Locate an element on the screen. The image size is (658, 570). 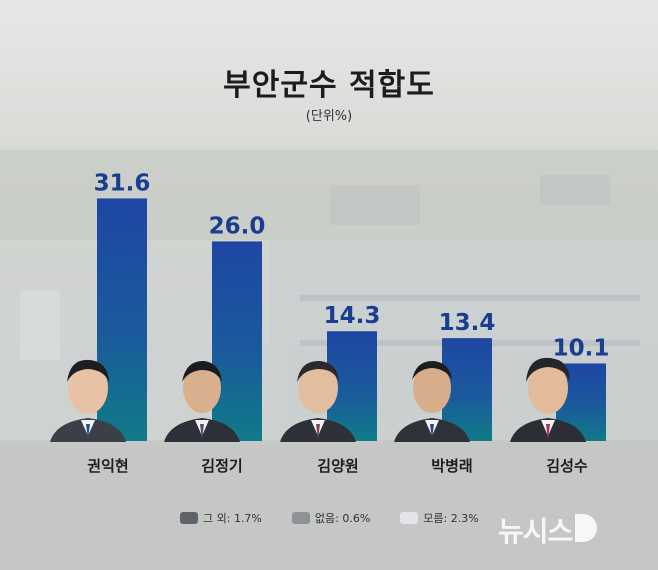
chart-unit: (단위%) is located at coordinates (329, 116).